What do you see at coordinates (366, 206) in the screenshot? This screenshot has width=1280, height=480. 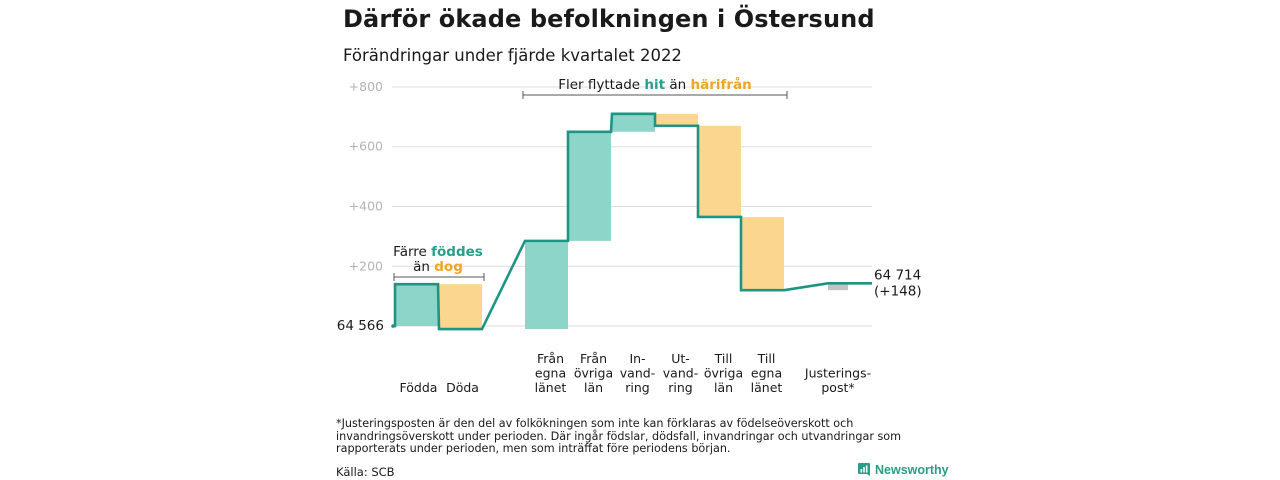 I see `y-tick-label: +400` at bounding box center [366, 206].